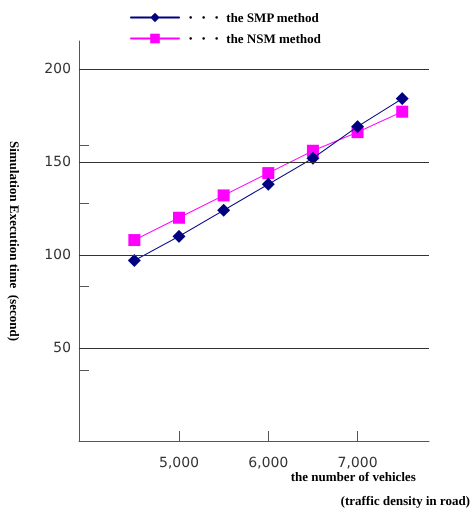 This screenshot has width=472, height=519. What do you see at coordinates (57, 162) in the screenshot?
I see `y-tick-label: 150` at bounding box center [57, 162].